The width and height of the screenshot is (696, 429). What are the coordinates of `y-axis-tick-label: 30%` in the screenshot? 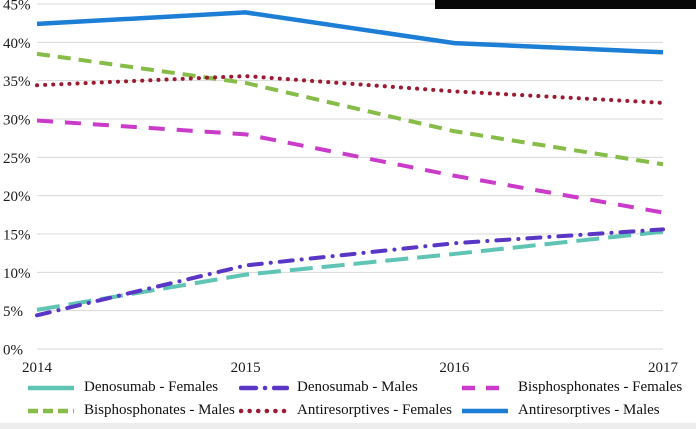 It's located at (17, 121).